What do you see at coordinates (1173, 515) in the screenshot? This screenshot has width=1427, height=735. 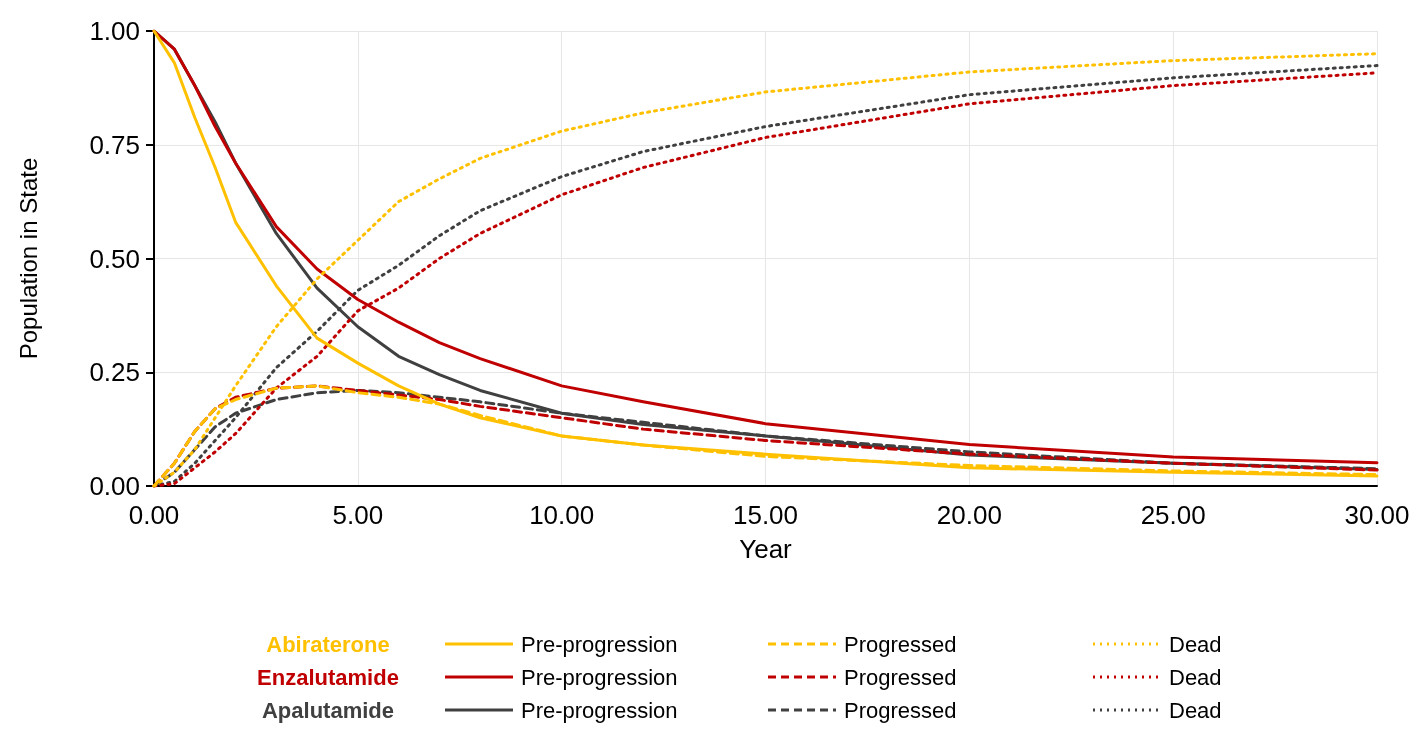 I see `x-tick-label: 25.00` at bounding box center [1173, 515].